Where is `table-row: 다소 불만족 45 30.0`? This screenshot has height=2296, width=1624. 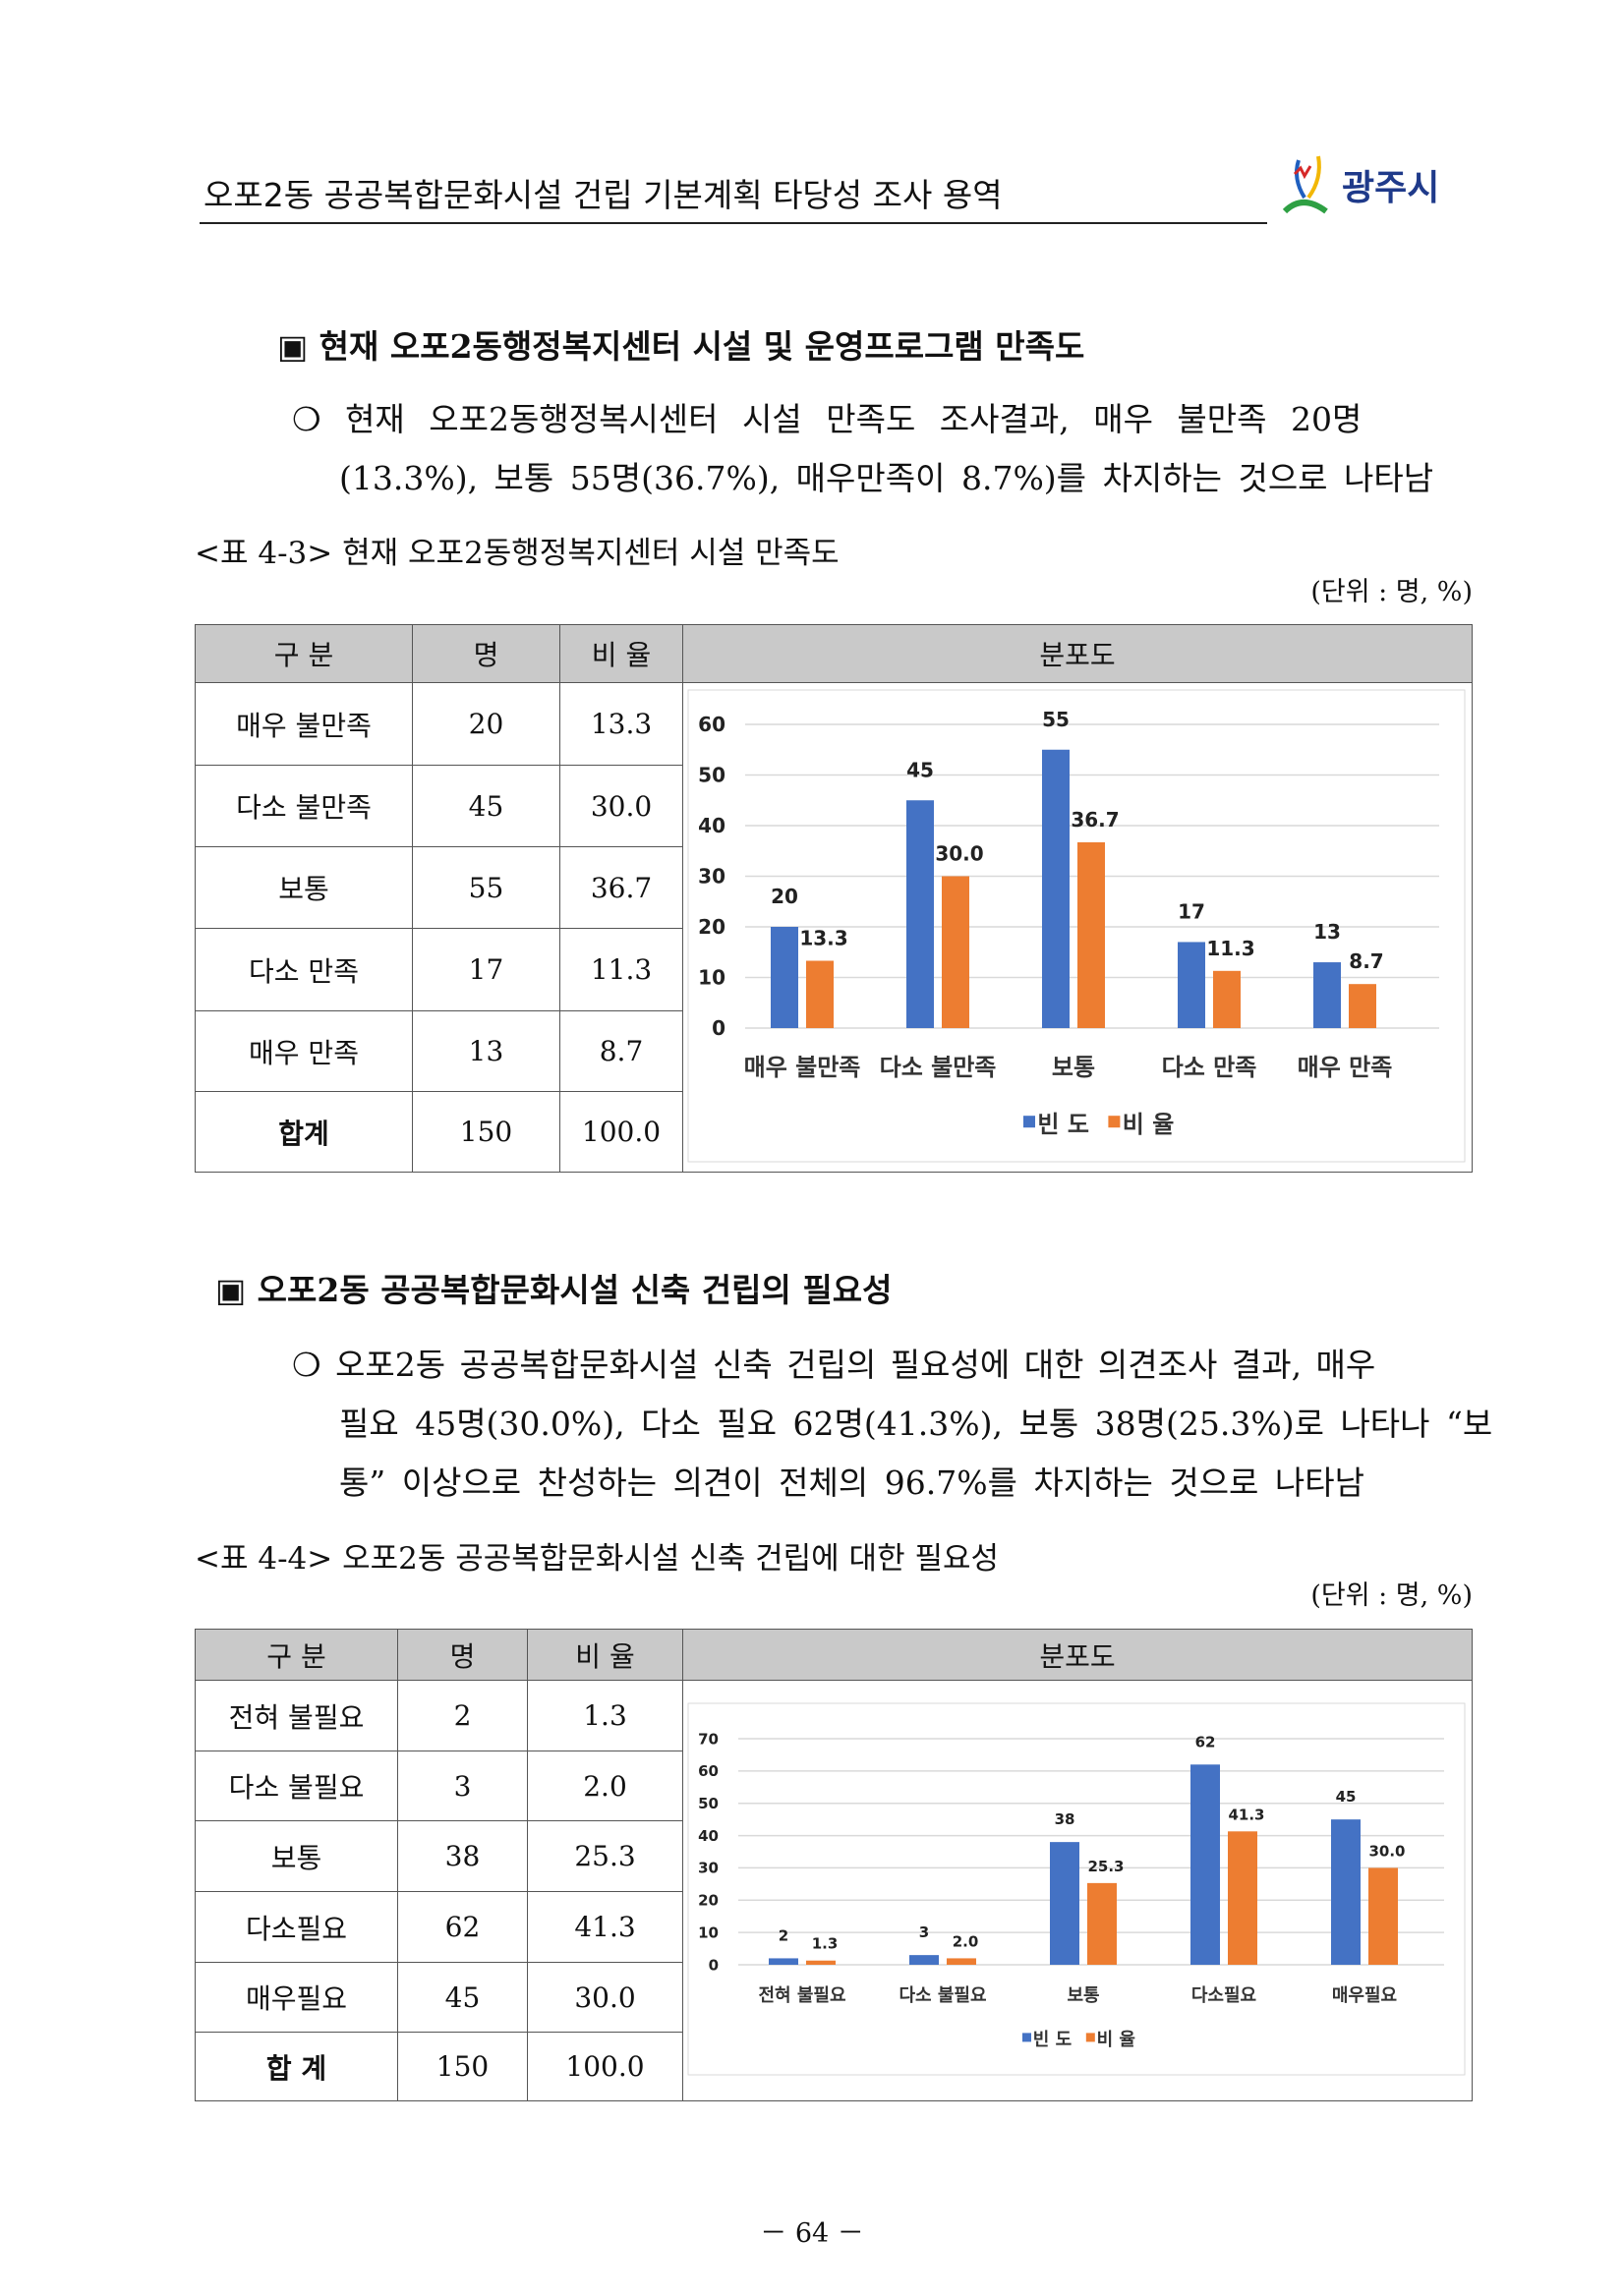
table-row: 다소 불만족 45 30.0 is located at coordinates (834, 806).